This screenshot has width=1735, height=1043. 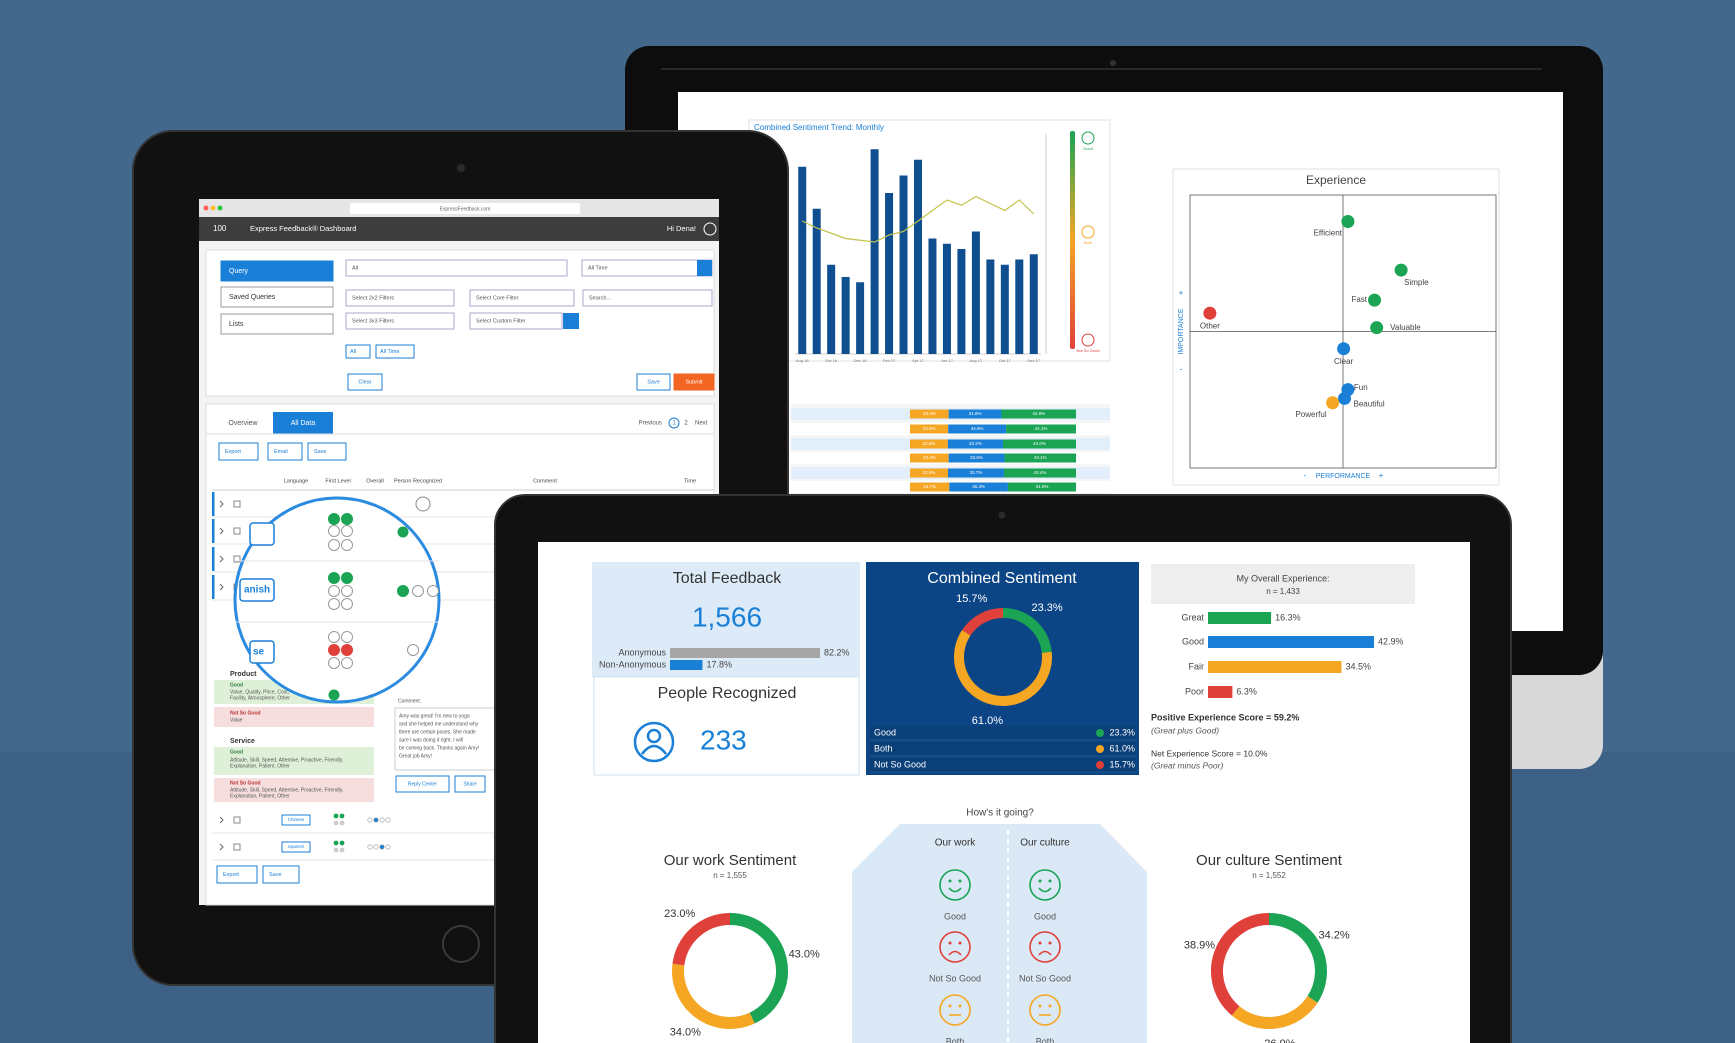 What do you see at coordinates (654, 749) in the screenshot?
I see `people-icon-body` at bounding box center [654, 749].